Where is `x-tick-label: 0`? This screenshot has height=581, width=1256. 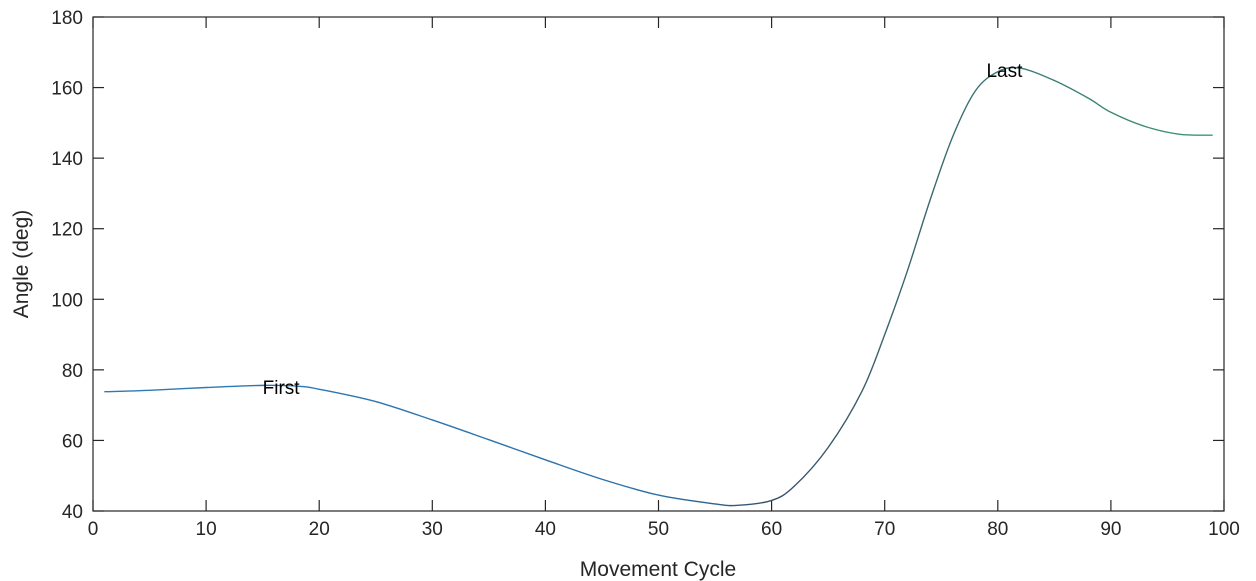
x-tick-label: 0 is located at coordinates (93, 529).